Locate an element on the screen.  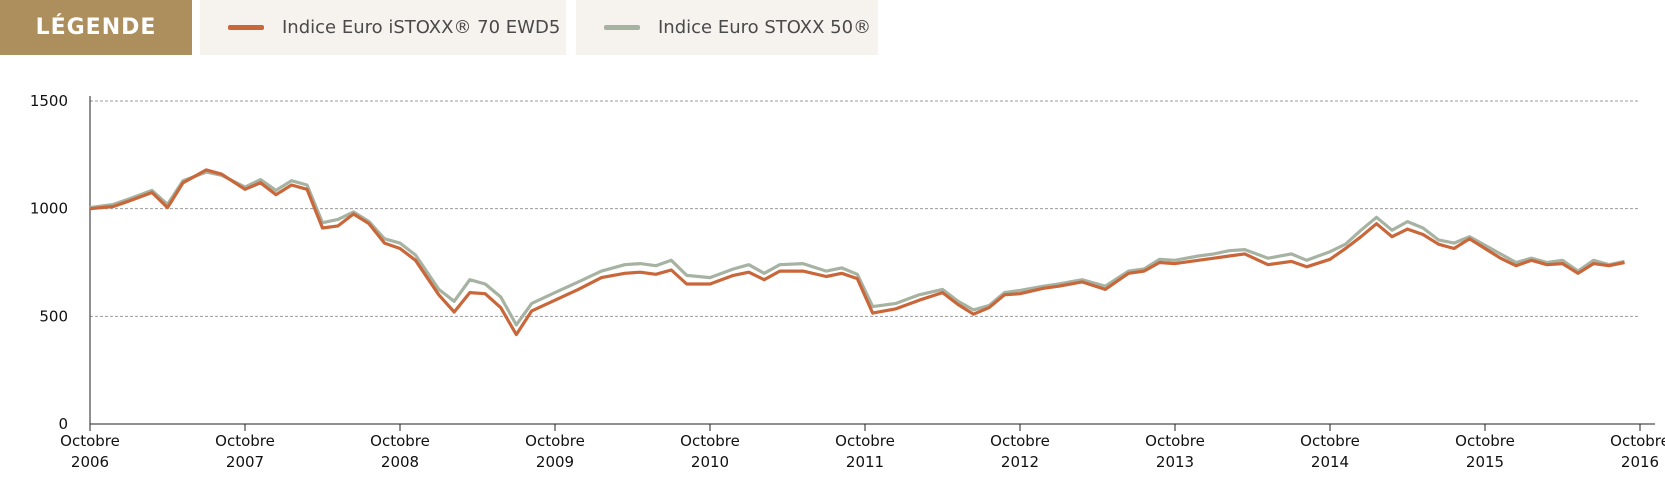
y-tick-label: 1000 is located at coordinates (49, 209).